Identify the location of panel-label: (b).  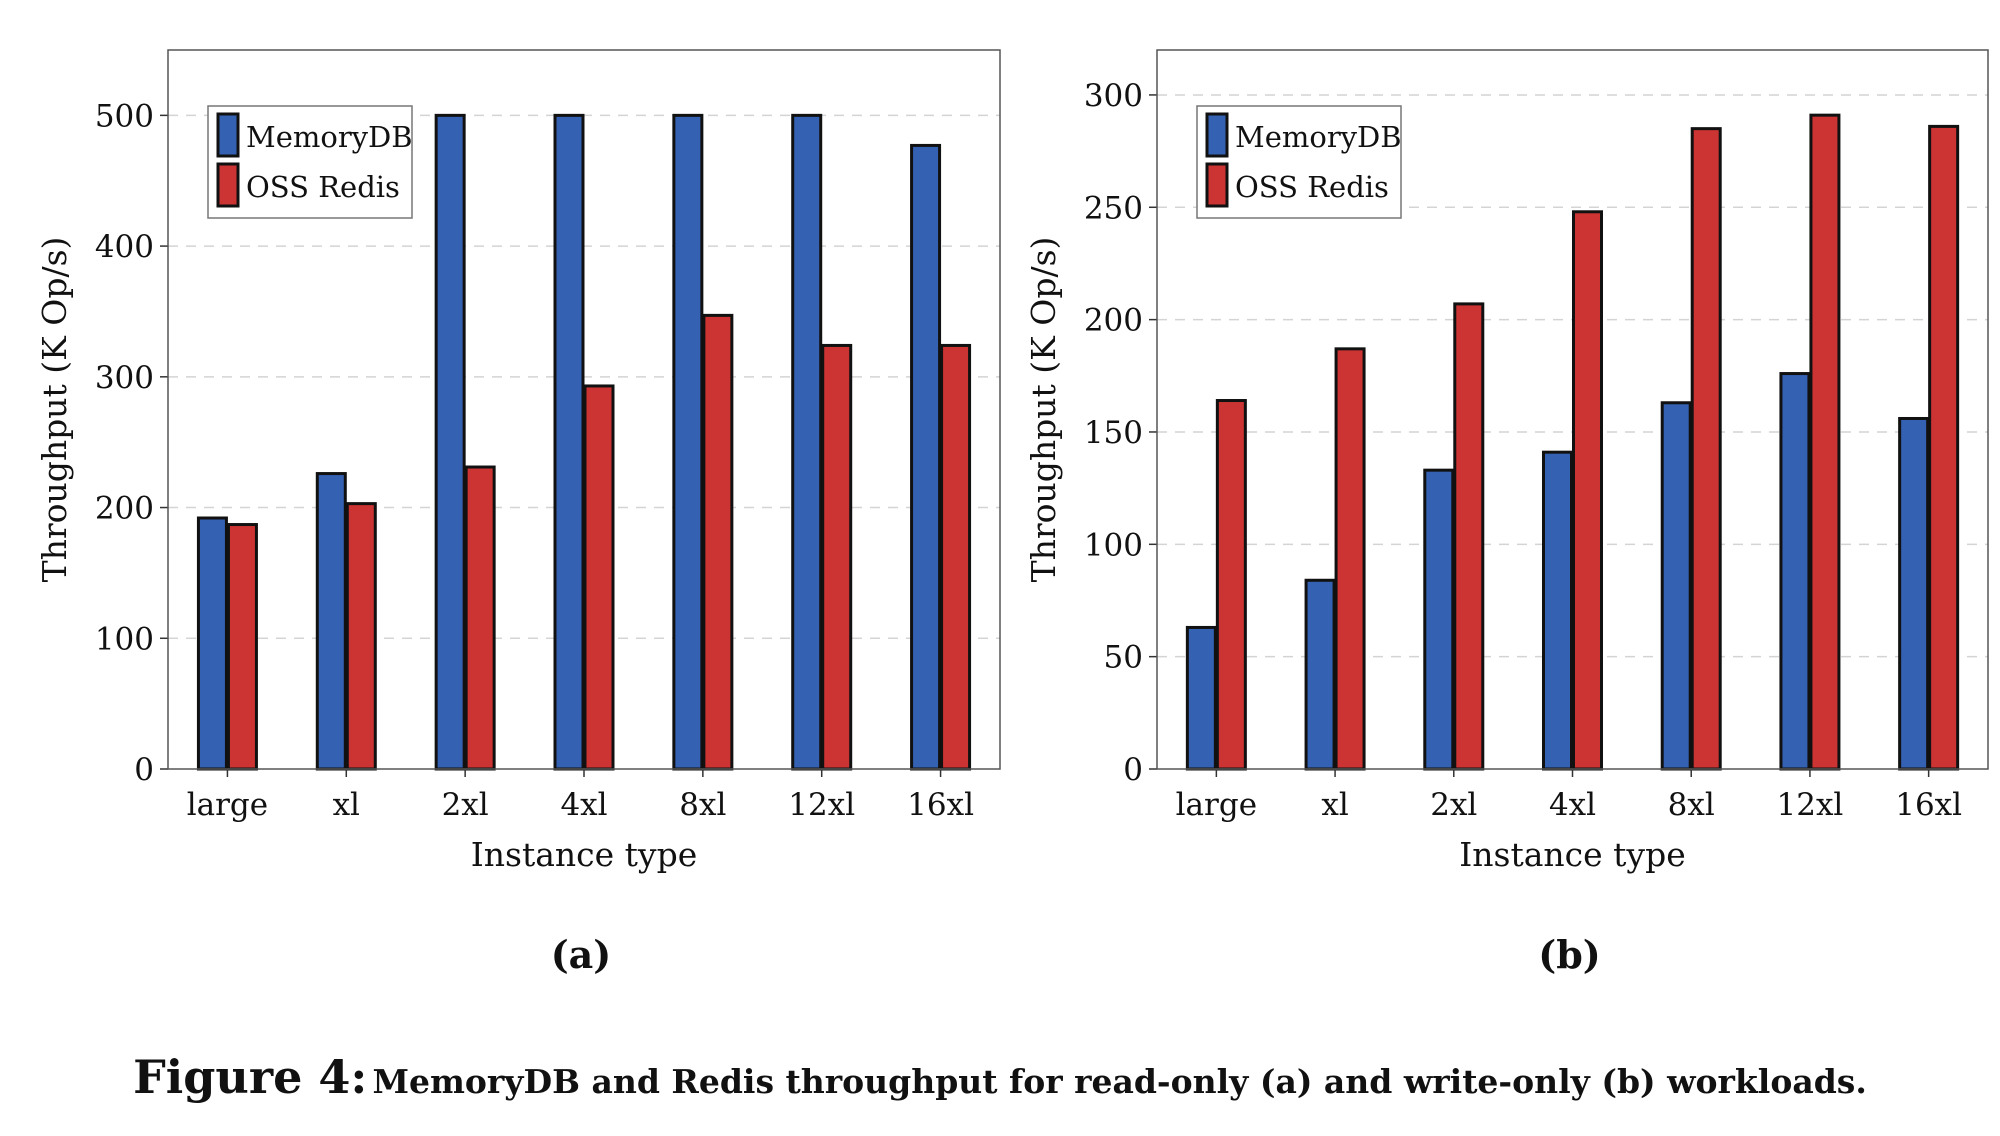
(1569, 954).